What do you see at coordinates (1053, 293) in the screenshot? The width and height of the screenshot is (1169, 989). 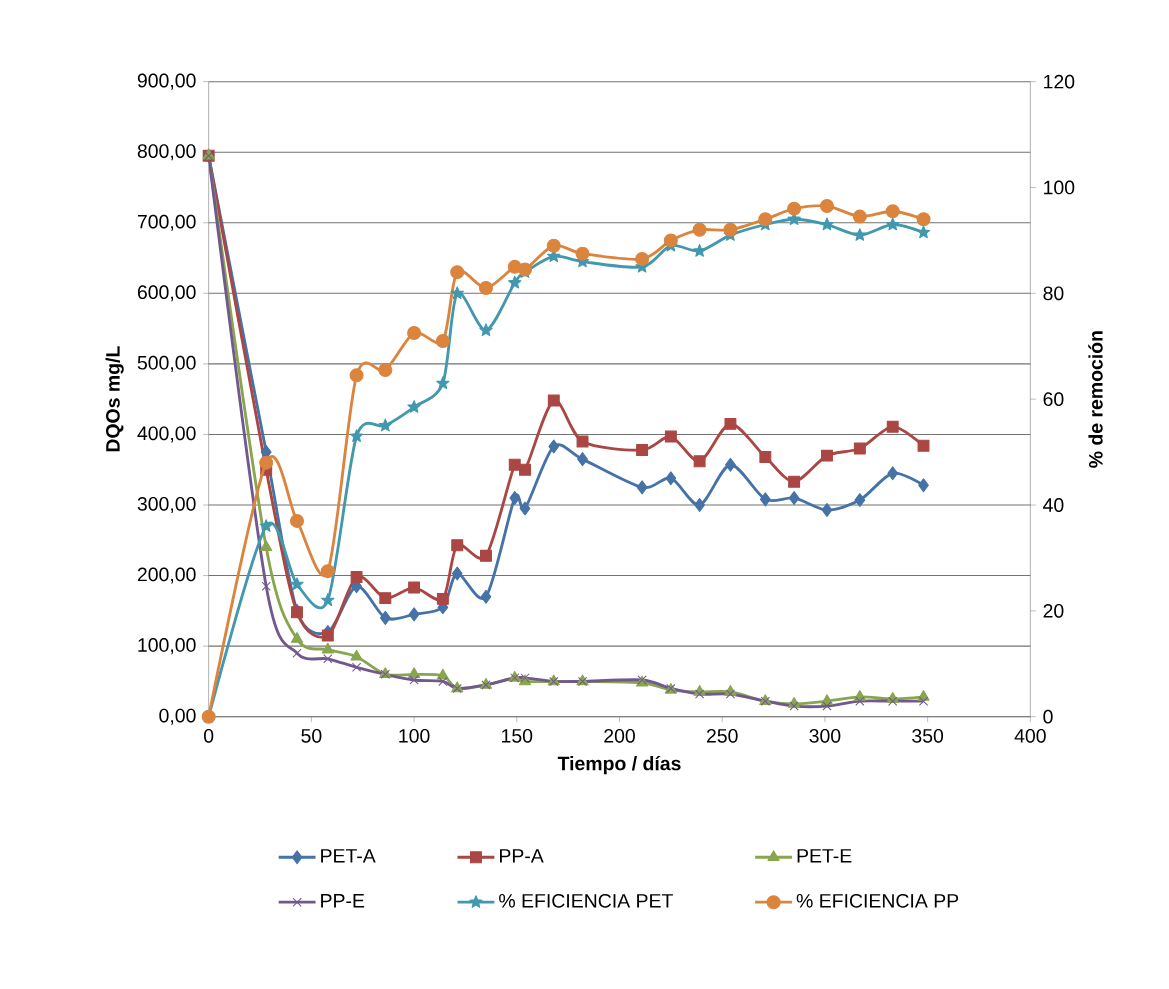 I see `y2-tick-label: 80` at bounding box center [1053, 293].